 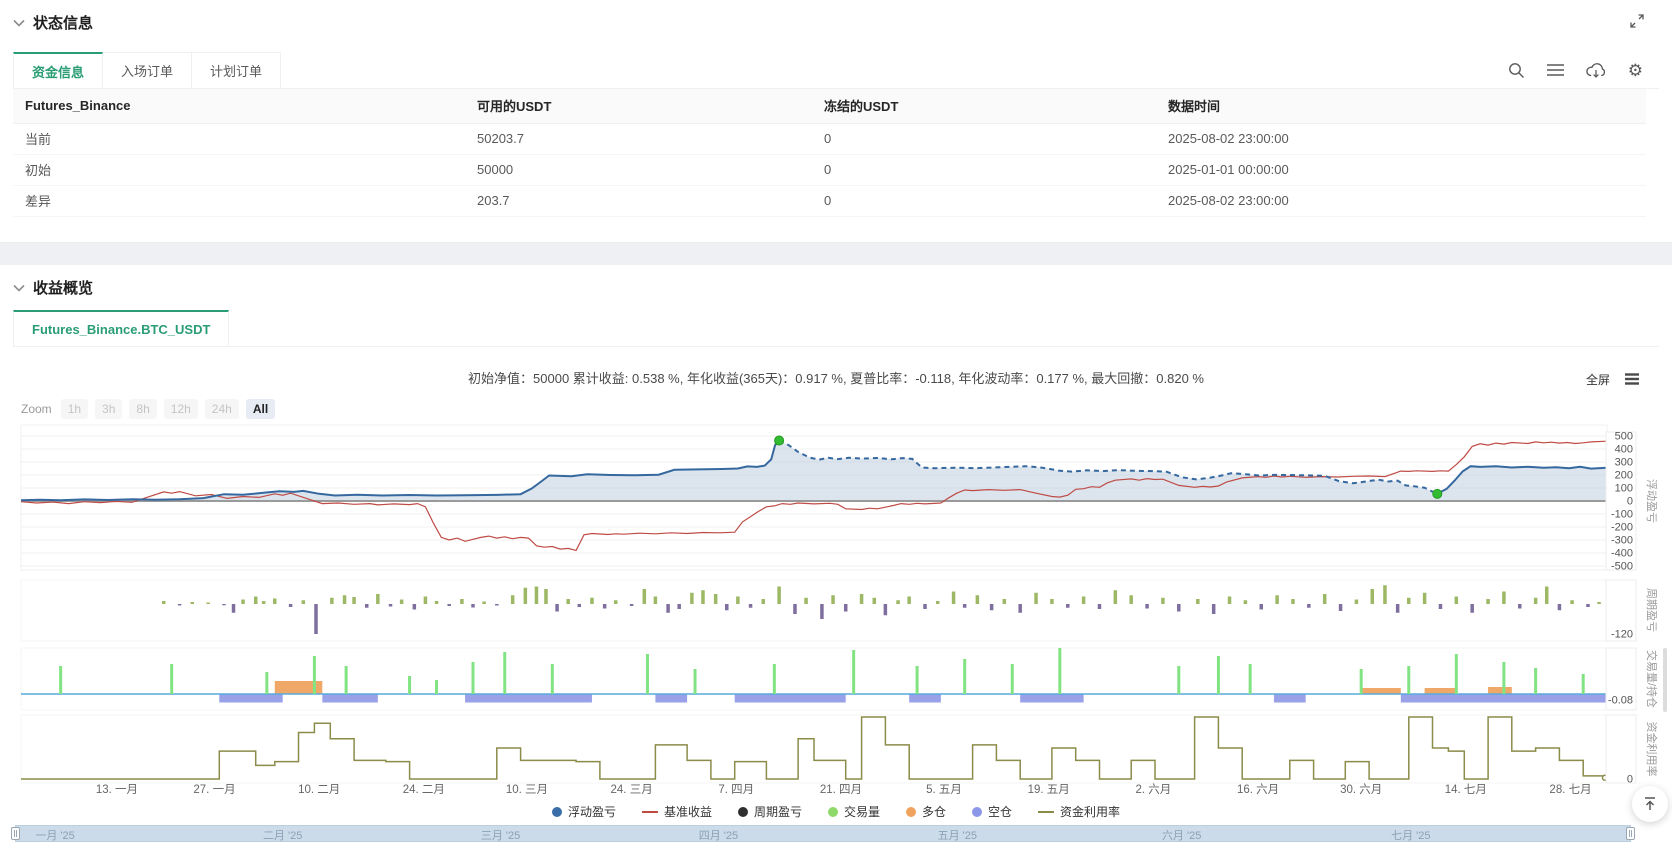 What do you see at coordinates (319, 790) in the screenshot?
I see `svg-text: 10. 二月` at bounding box center [319, 790].